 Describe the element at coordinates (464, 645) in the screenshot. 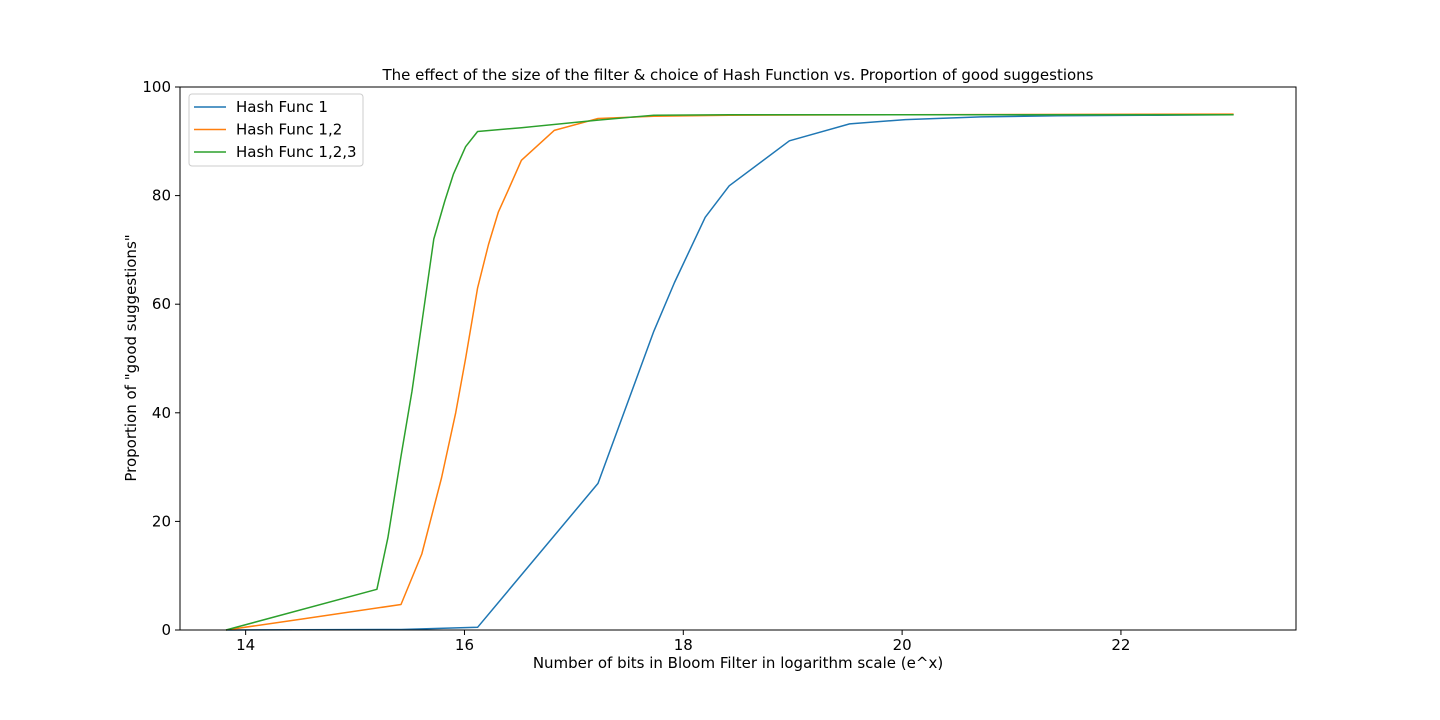

I see `x-tick-label: 16` at that location.